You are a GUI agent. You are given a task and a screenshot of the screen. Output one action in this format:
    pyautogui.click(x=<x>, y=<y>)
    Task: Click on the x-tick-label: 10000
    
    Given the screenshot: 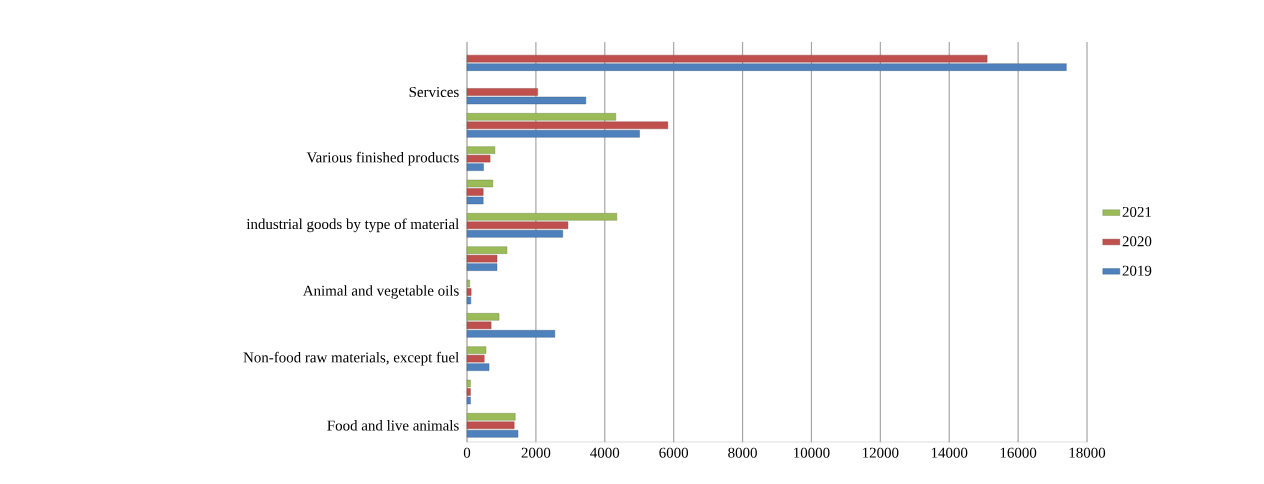 What is the action you would take?
    pyautogui.click(x=812, y=452)
    